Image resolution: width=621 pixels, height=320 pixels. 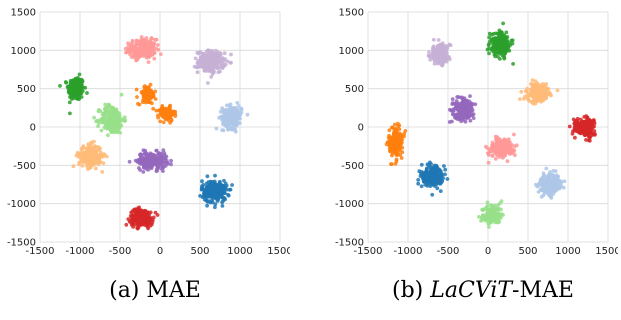 What do you see at coordinates (567, 251) in the screenshot?
I see `x-tick-label: 1000` at bounding box center [567, 251].